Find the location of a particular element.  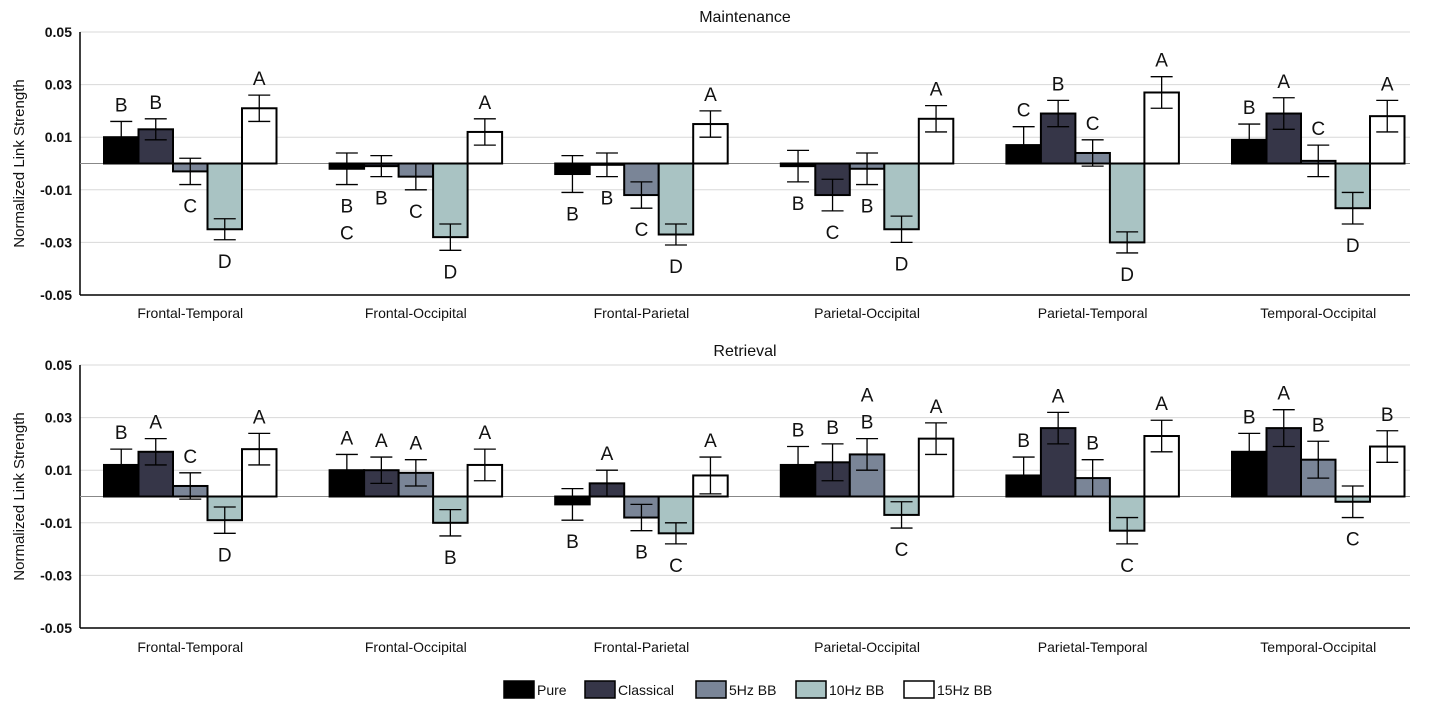

x-tick-label: Frontal-Occipital is located at coordinates (416, 313).